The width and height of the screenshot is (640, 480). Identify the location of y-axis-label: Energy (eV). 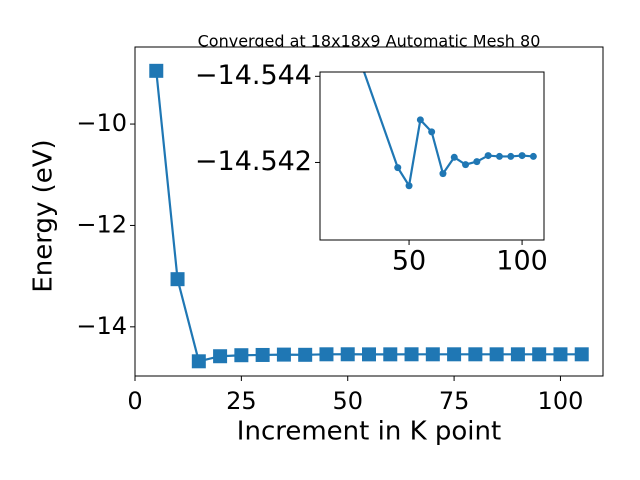
(44, 215).